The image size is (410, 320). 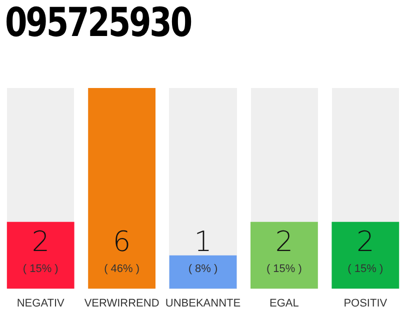 What do you see at coordinates (122, 303) in the screenshot?
I see `x-tick-label: VERWIRREND` at bounding box center [122, 303].